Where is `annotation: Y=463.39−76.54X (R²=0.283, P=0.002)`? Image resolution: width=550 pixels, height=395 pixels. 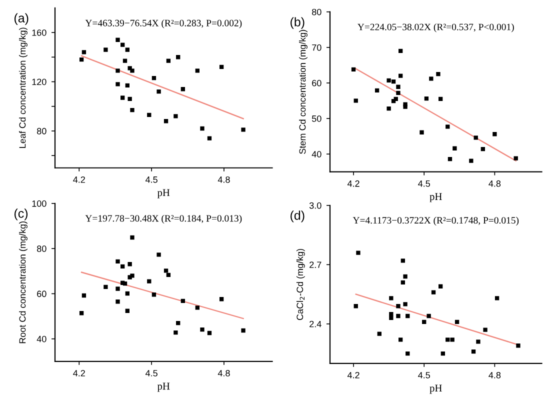
annotation: Y=463.39−76.54X (R²=0.283, P=0.002) is located at coordinates (163, 23).